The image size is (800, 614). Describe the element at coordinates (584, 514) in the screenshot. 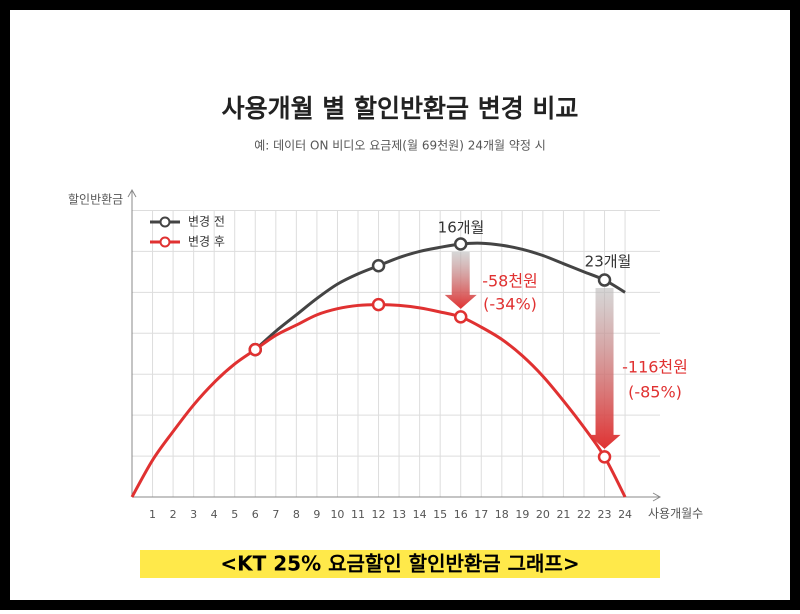

I see `x-tick-label: 22` at that location.